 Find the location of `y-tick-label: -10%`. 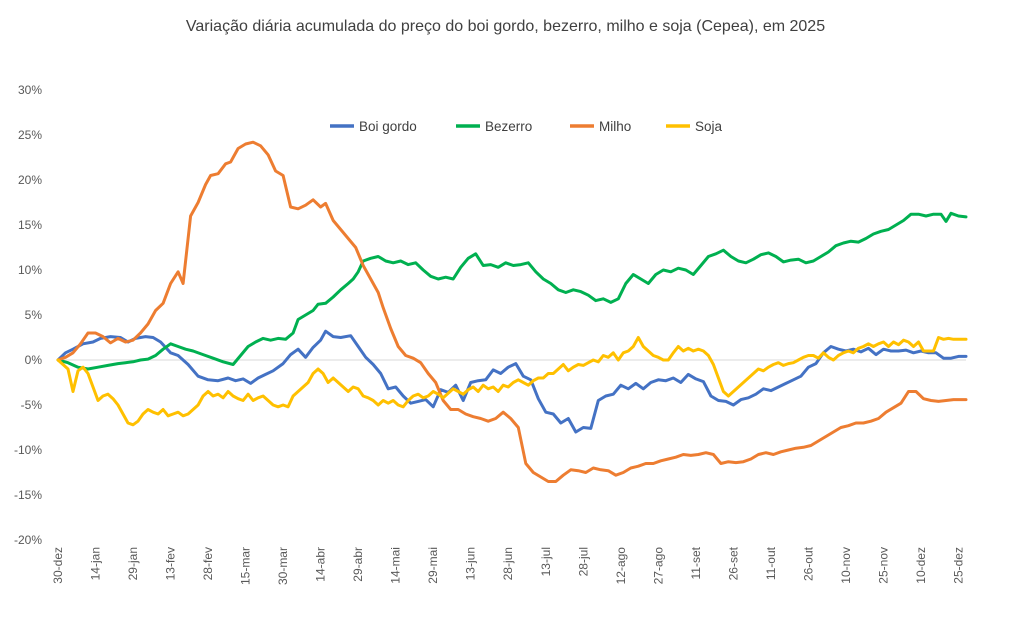

y-tick-label: -10% is located at coordinates (28, 450).